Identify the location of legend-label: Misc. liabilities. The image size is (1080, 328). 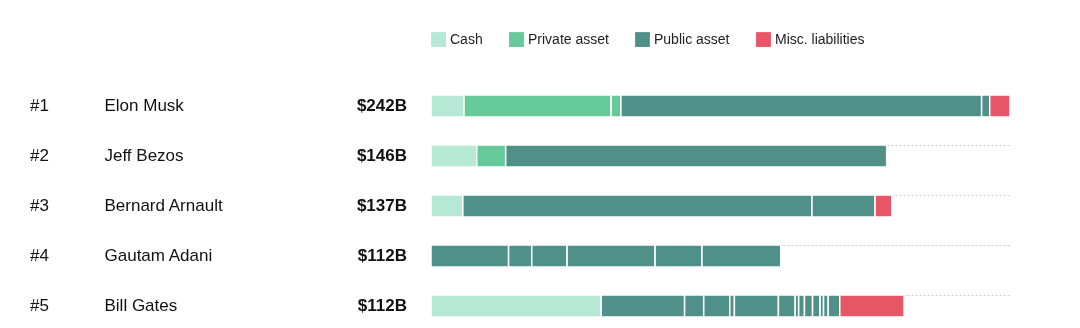
(820, 38).